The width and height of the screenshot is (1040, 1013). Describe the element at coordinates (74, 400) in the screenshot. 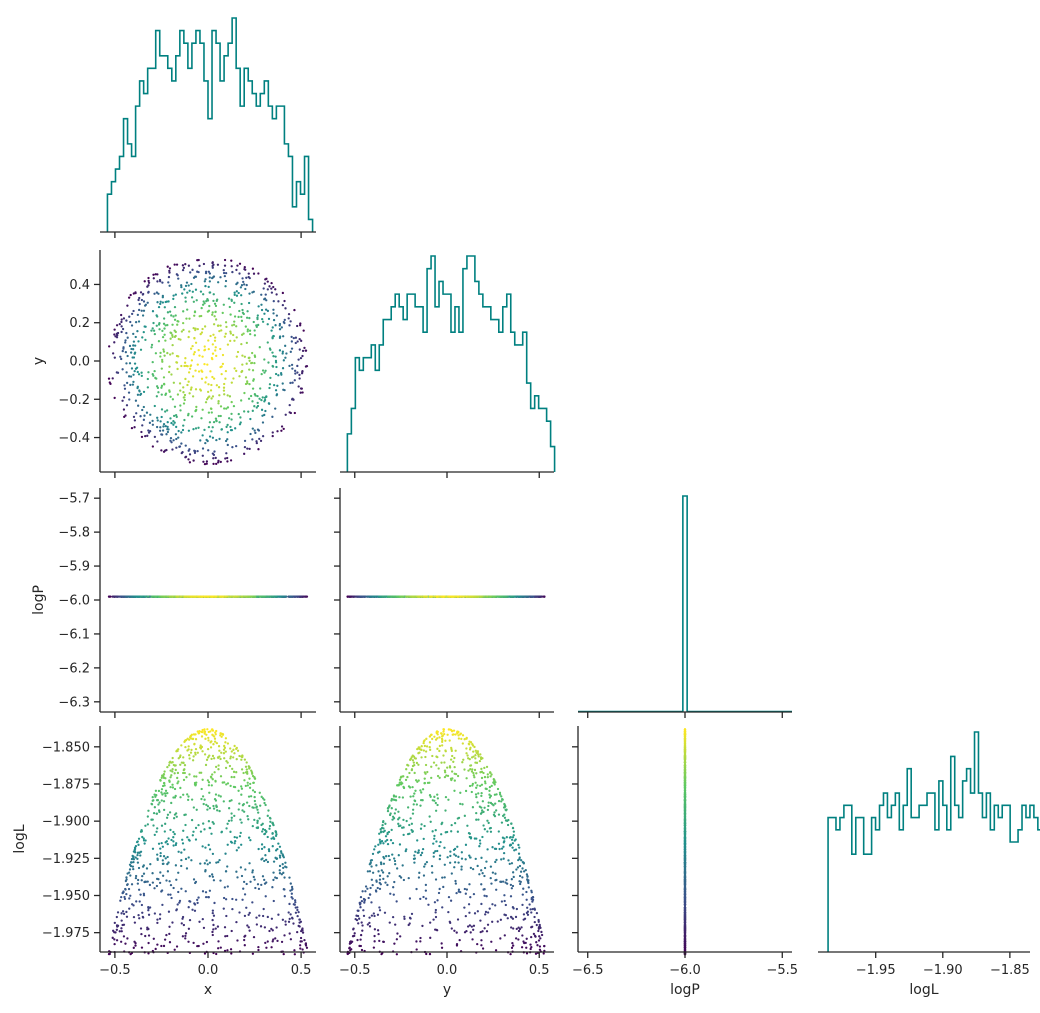

I see `y-tick-label-y-1: −0.2` at that location.